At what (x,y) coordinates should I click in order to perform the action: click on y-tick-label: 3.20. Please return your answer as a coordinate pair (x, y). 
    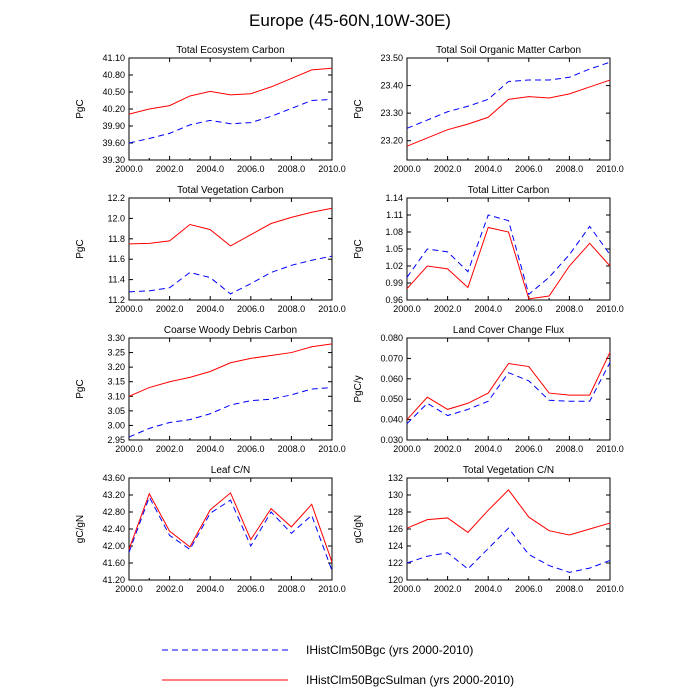
    Looking at the image, I should click on (116, 367).